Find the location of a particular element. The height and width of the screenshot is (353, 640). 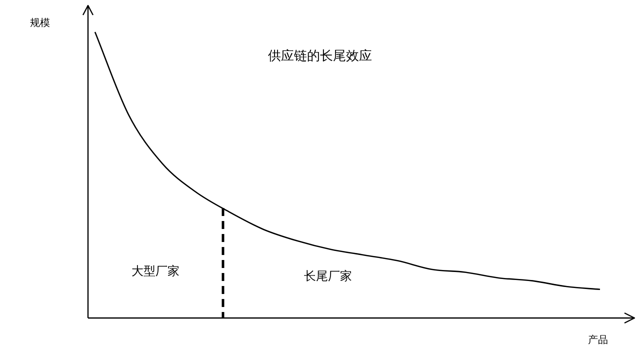

annotation: 长尾厂家 is located at coordinates (328, 276).